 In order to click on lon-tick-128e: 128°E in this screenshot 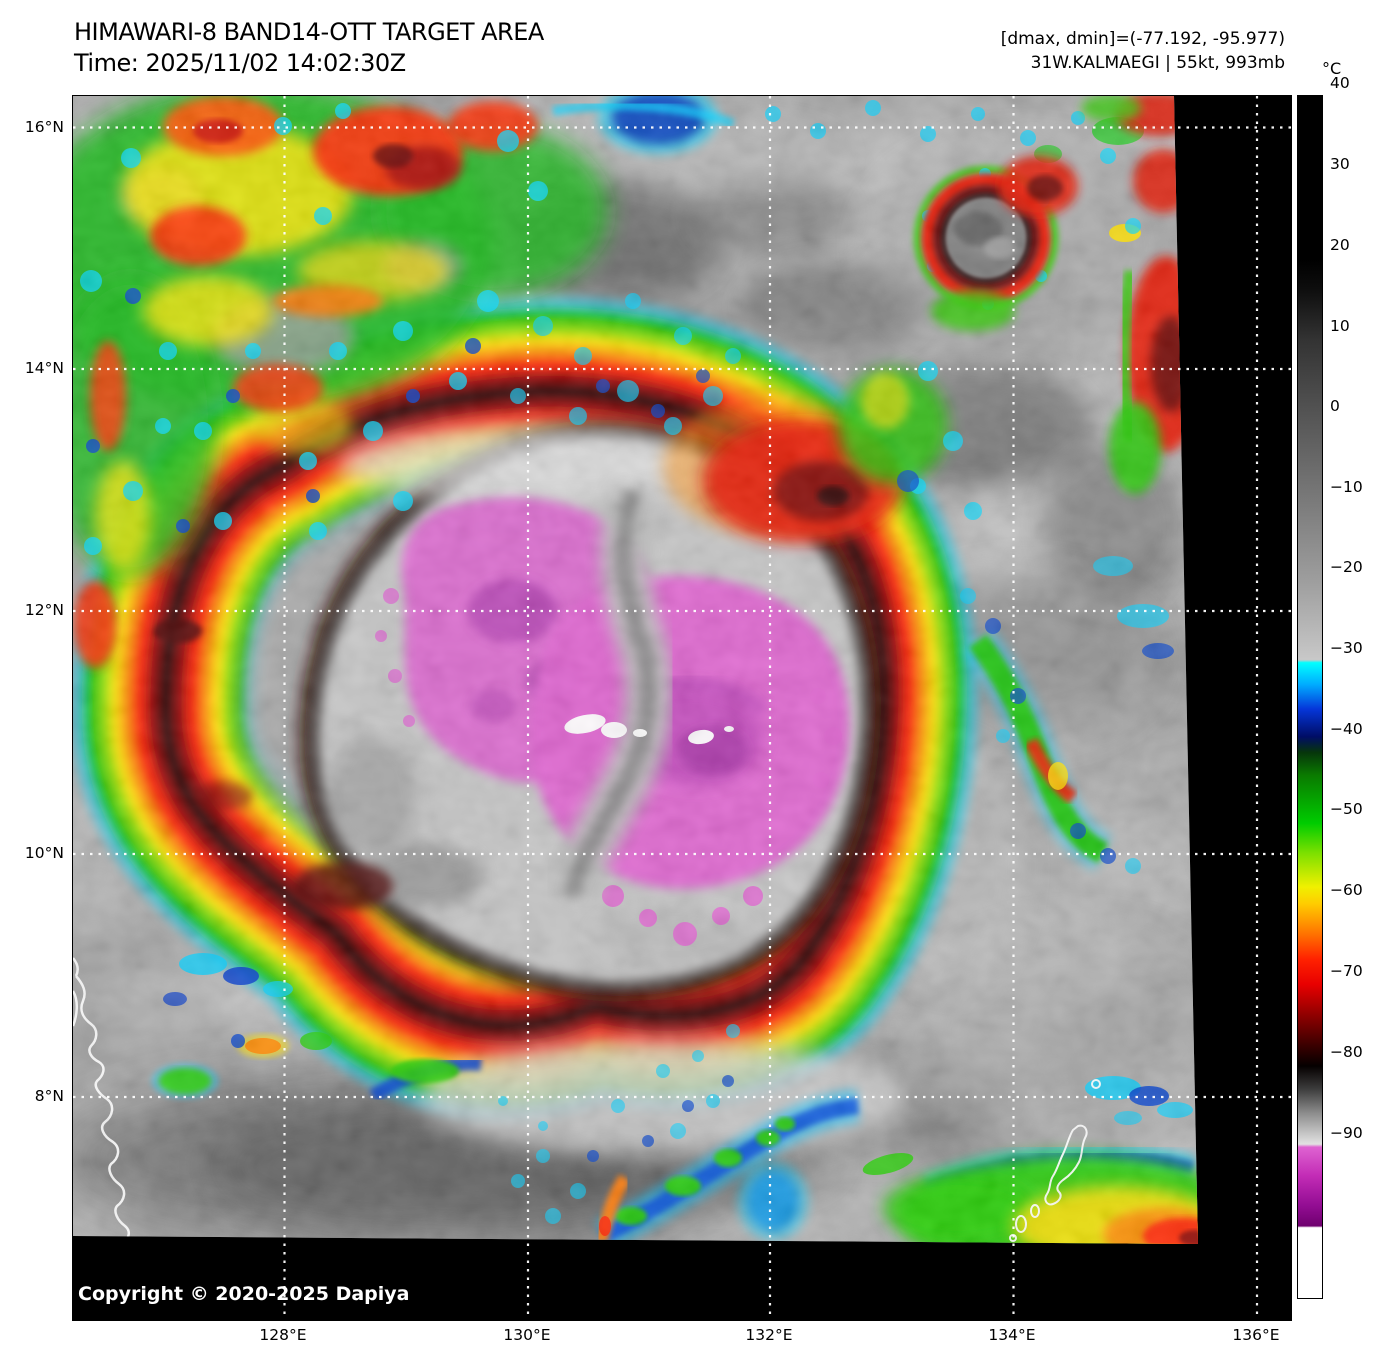, I will do `click(283, 1335)`.